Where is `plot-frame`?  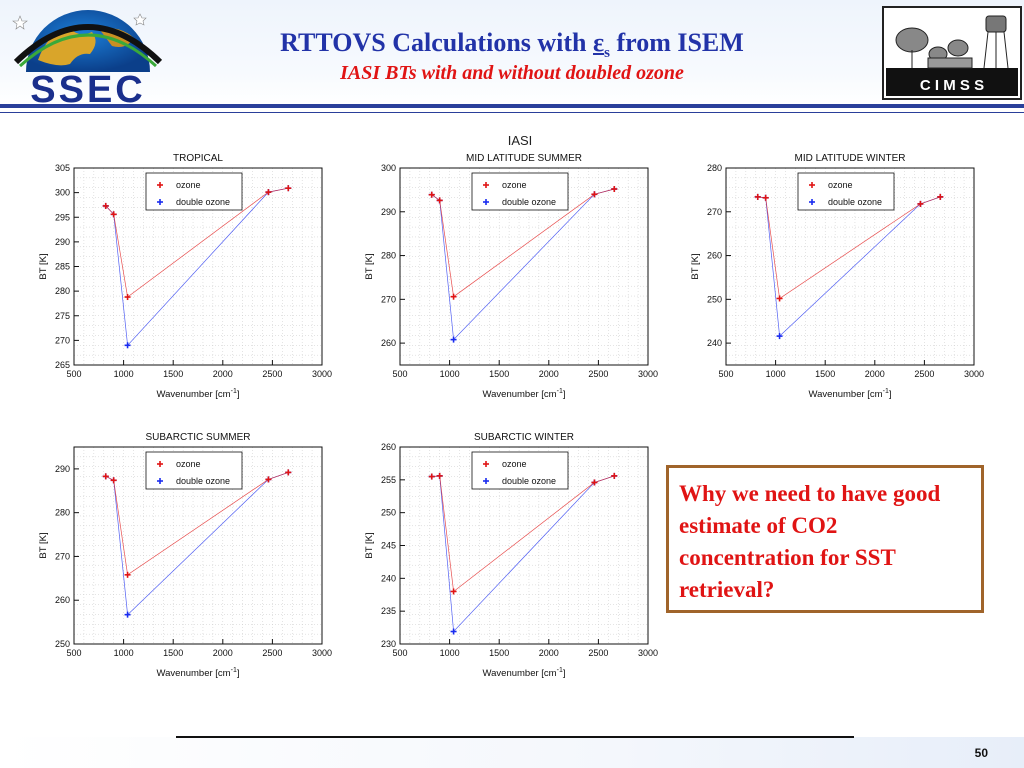
plot-frame is located at coordinates (524, 266).